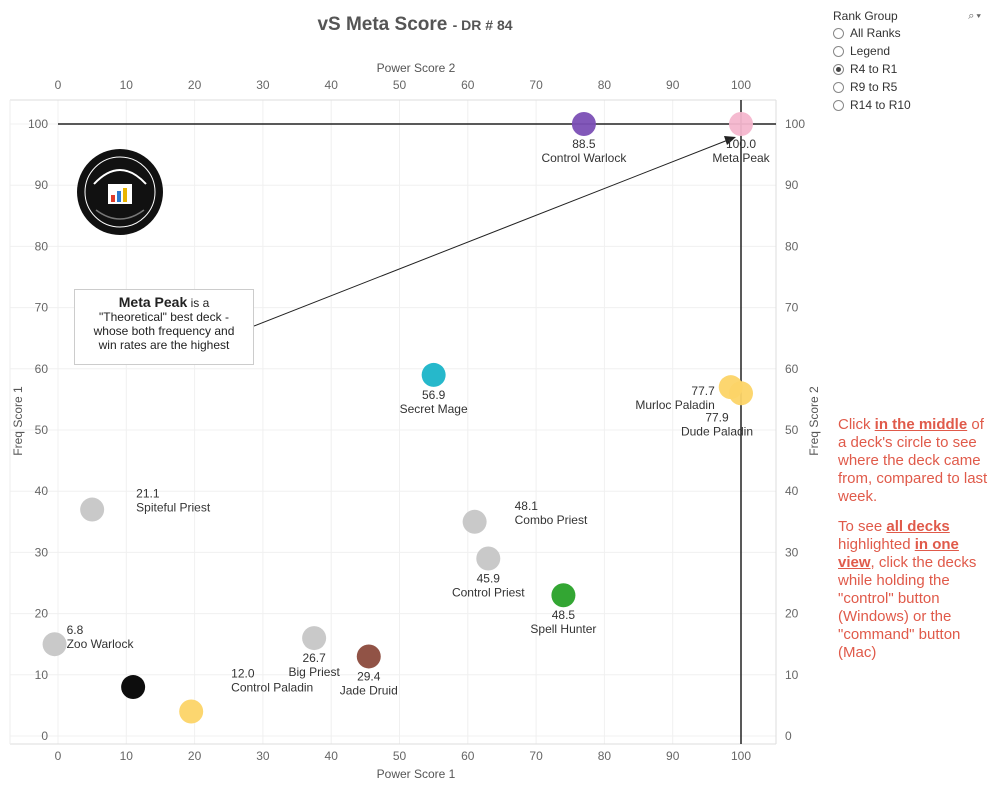 Image resolution: width=993 pixels, height=799 pixels. Describe the element at coordinates (434, 409) in the screenshot. I see `point-name-label: Secret Mage` at that location.